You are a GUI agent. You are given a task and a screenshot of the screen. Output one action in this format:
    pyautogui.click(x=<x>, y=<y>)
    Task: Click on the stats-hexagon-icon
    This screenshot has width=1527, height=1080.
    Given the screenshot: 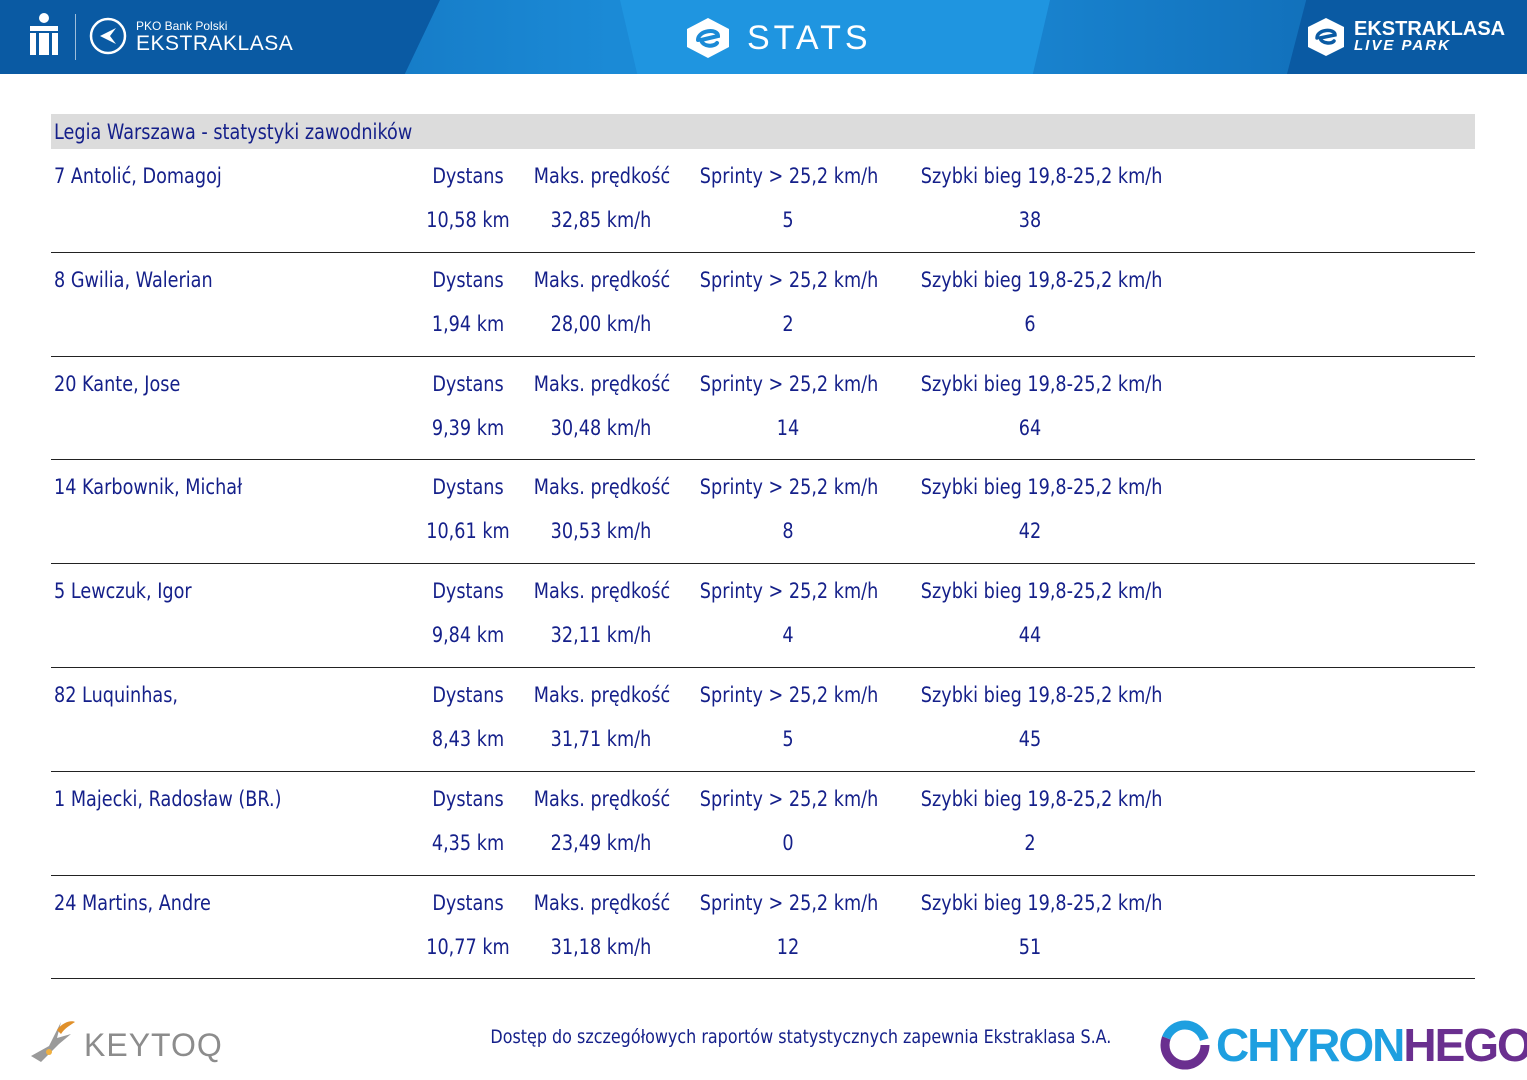 What is the action you would take?
    pyautogui.click(x=708, y=38)
    